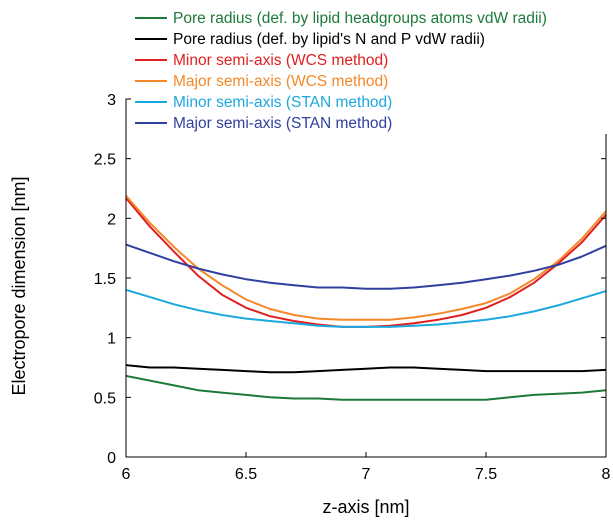 Image resolution: width=613 pixels, height=521 pixels. I want to click on y-tick-label: 1, so click(111, 339).